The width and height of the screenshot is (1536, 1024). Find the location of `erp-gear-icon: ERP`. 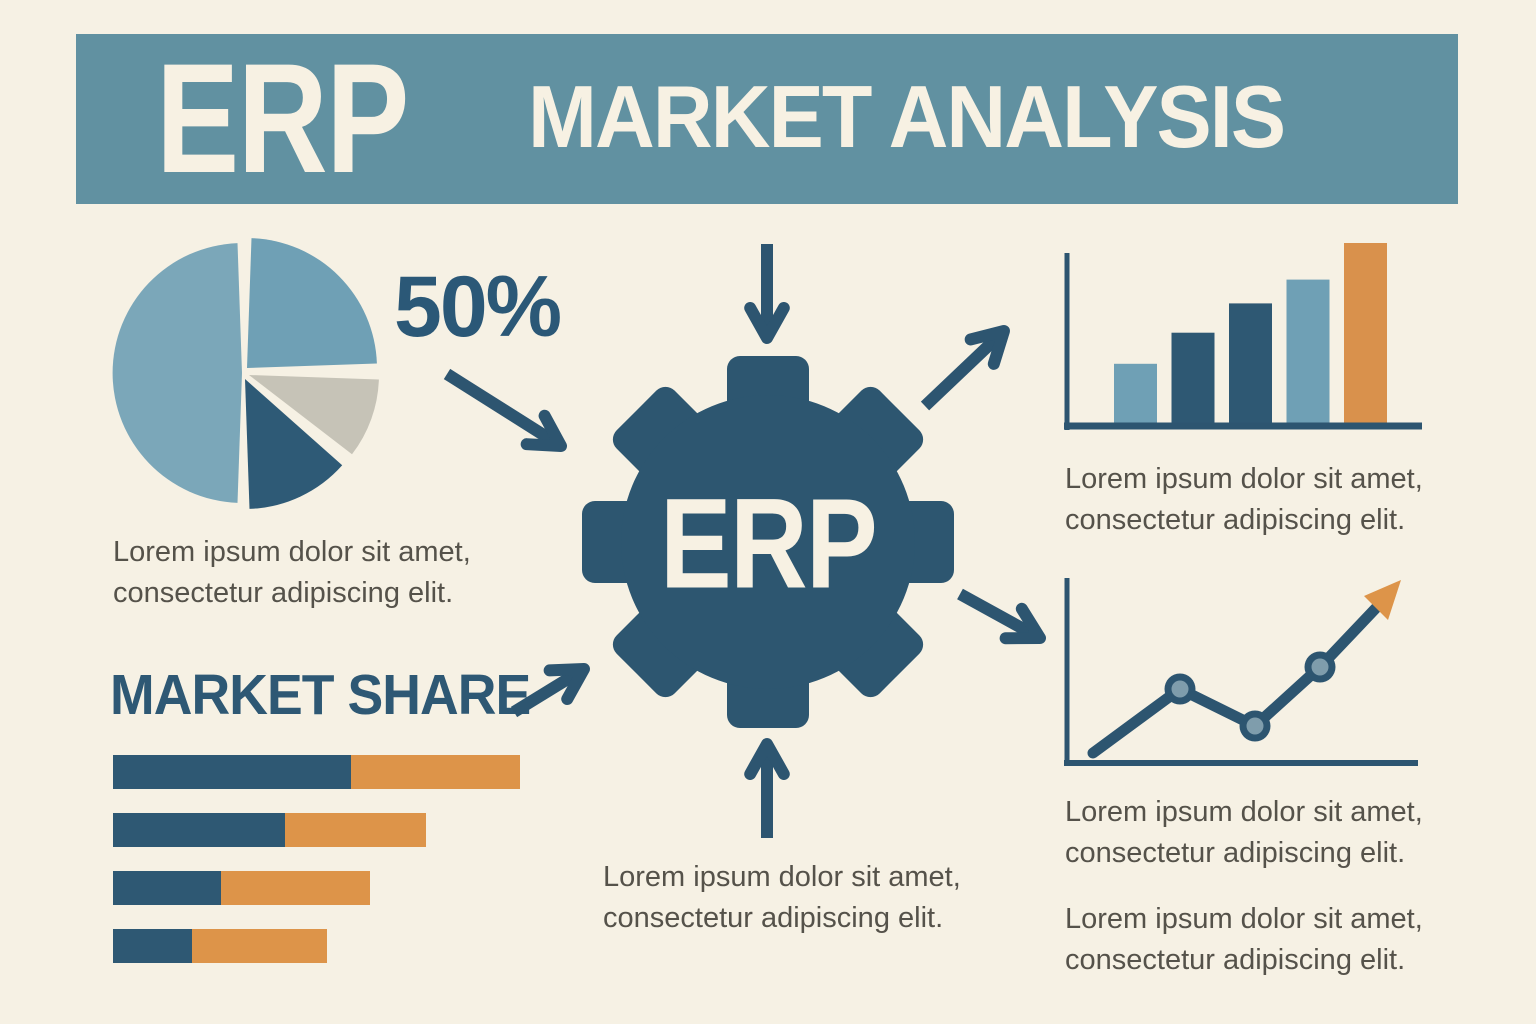

erp-gear-icon: ERP is located at coordinates (768, 542).